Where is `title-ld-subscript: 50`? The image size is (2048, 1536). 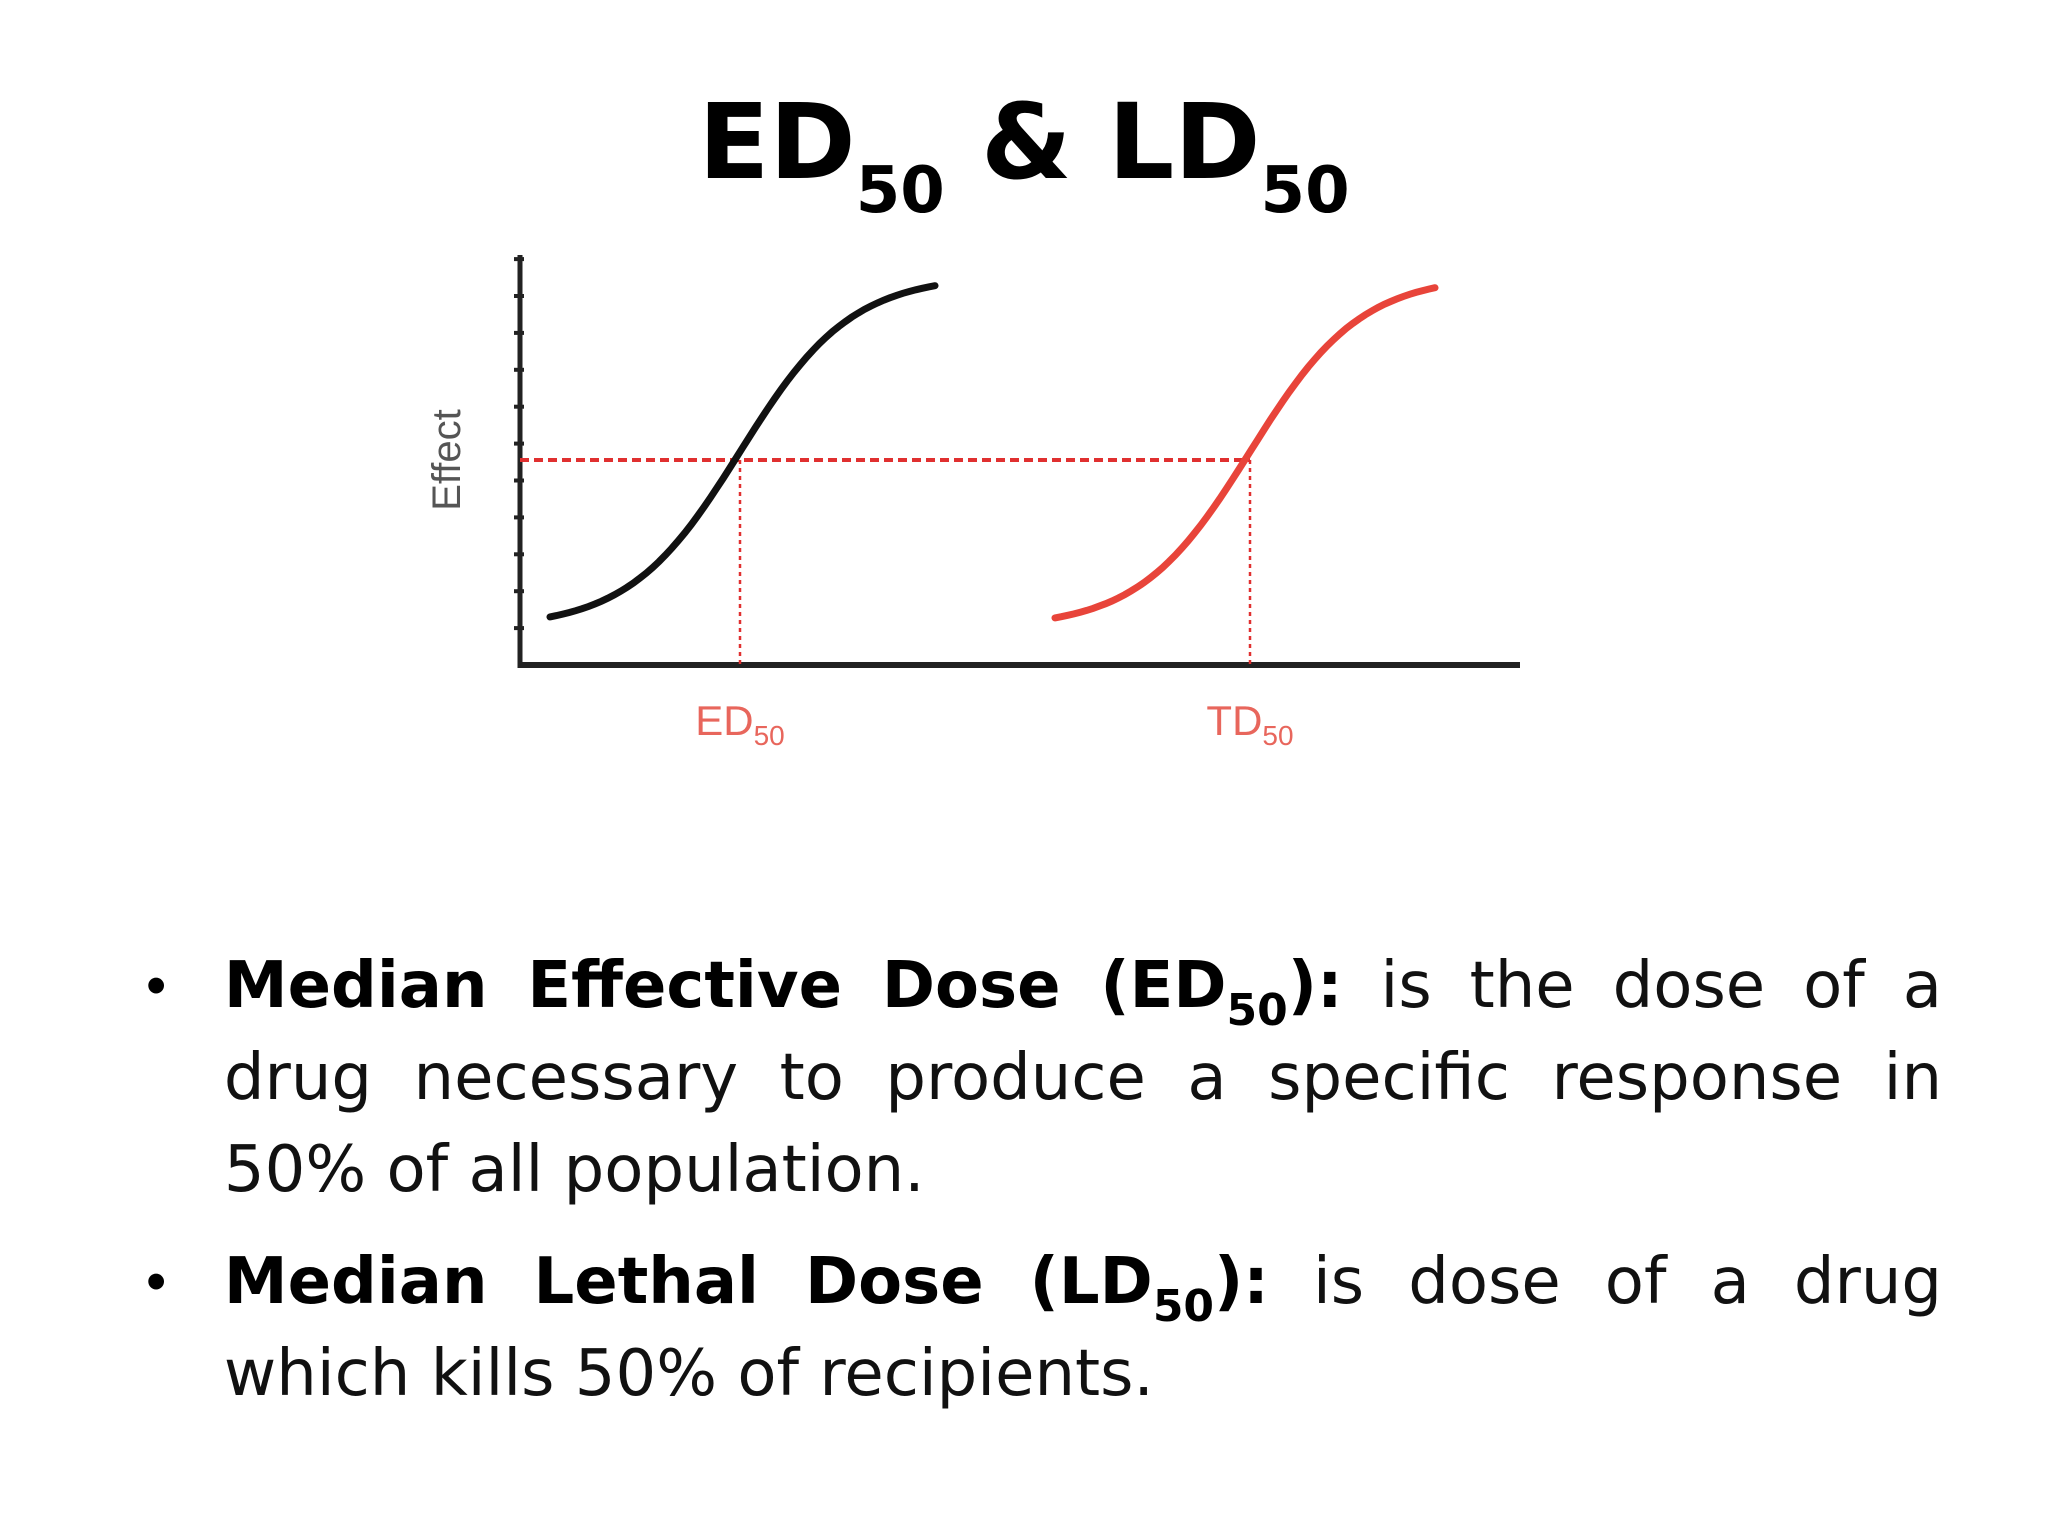 title-ld-subscript: 50 is located at coordinates (1305, 191).